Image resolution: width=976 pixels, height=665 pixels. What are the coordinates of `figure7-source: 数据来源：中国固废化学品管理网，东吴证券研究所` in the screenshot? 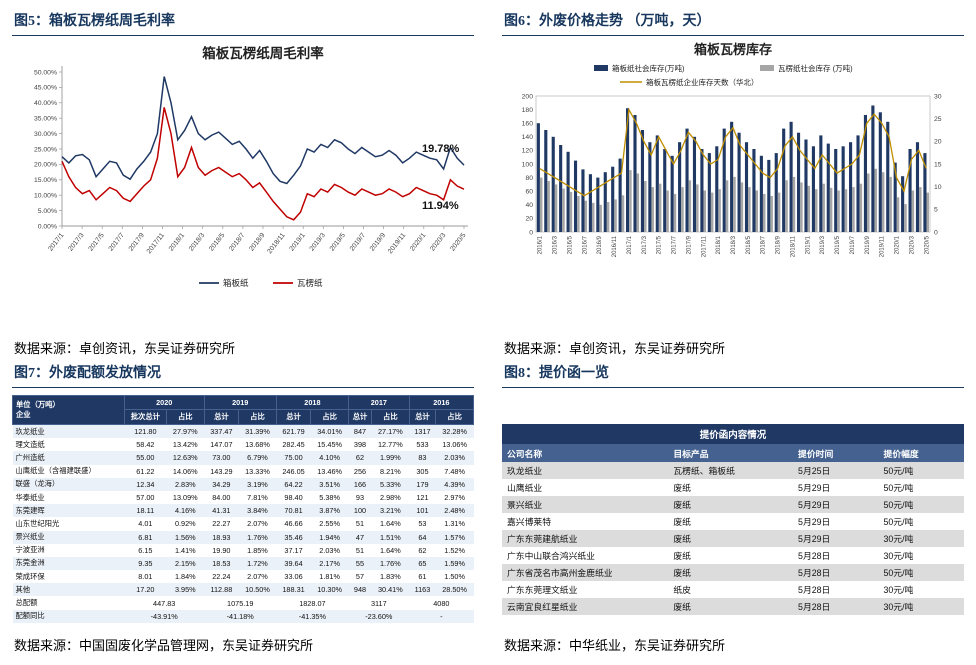 It's located at (164, 645).